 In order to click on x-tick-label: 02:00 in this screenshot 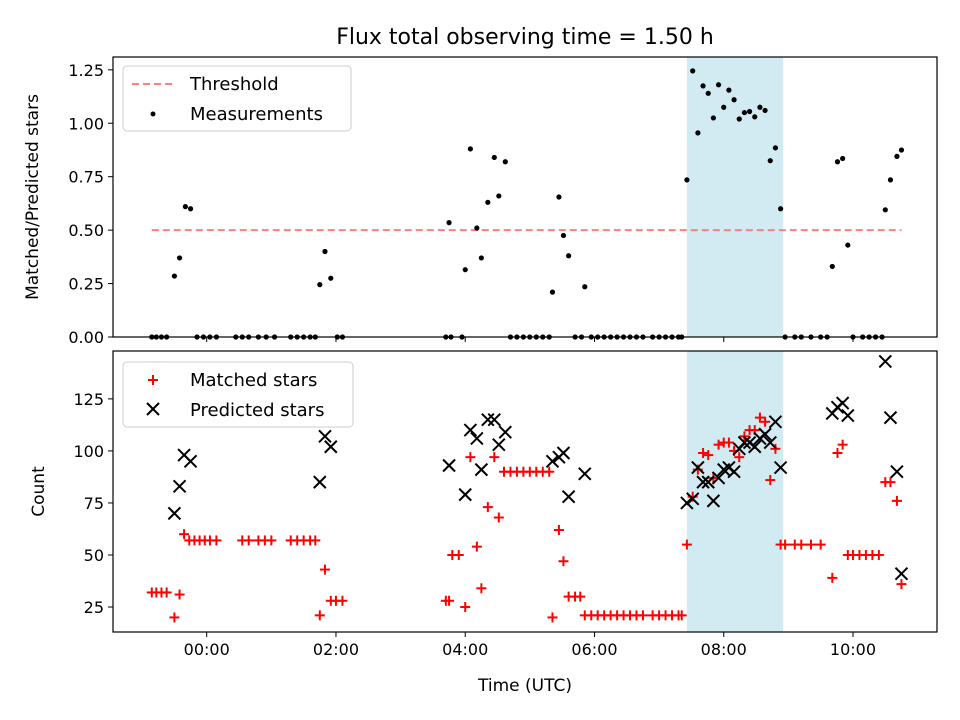, I will do `click(336, 649)`.